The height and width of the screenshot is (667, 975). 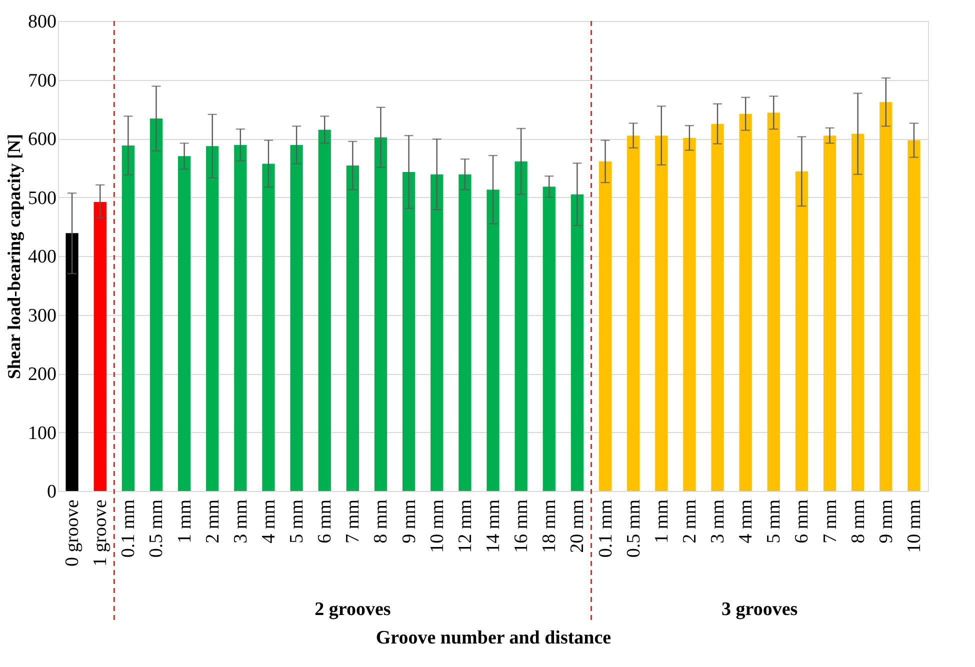 I want to click on x-tick-label: 20 mm, so click(x=577, y=526).